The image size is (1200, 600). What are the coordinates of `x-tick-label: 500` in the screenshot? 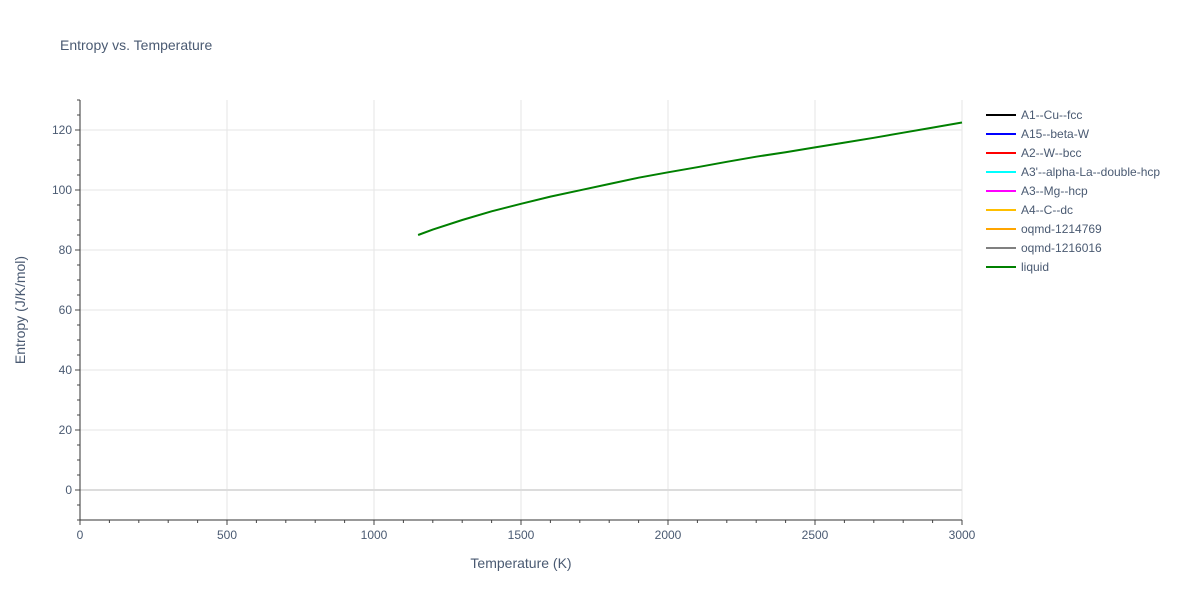 It's located at (227, 535).